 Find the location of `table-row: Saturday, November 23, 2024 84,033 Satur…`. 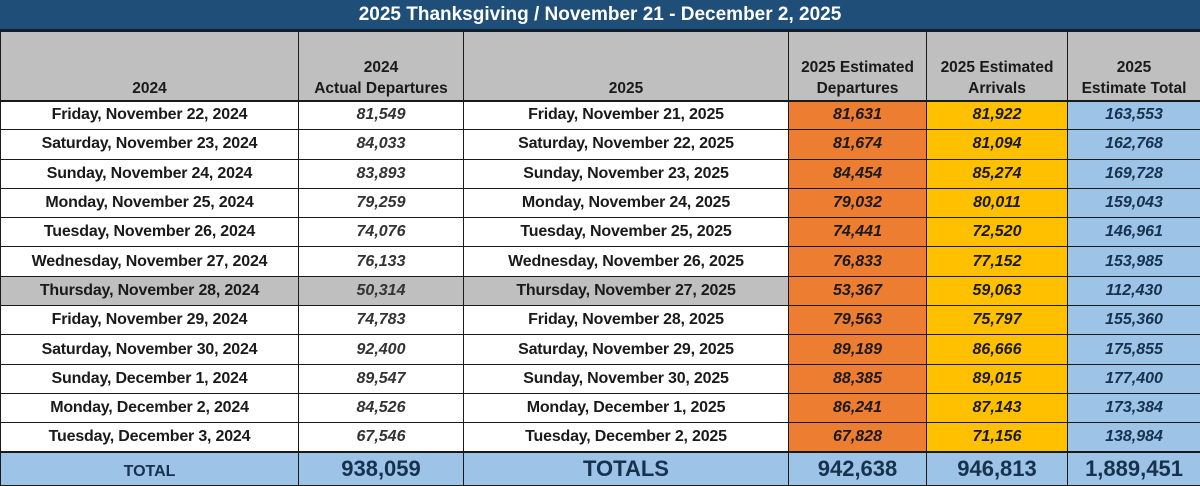

table-row: Saturday, November 23, 2024 84,033 Satur… is located at coordinates (600, 144).